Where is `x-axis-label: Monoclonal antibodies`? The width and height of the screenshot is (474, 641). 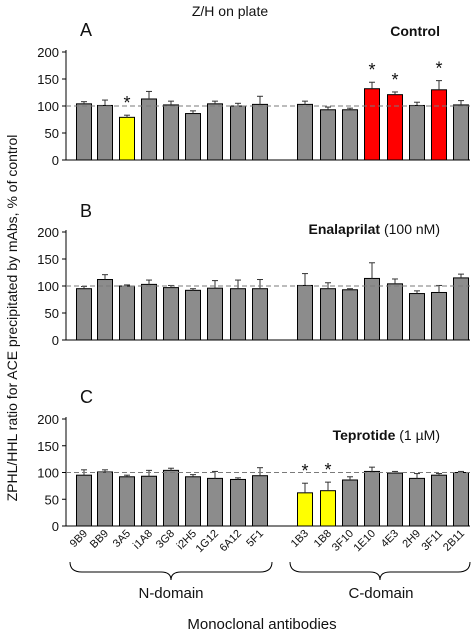 x-axis-label: Monoclonal antibodies is located at coordinates (261, 624).